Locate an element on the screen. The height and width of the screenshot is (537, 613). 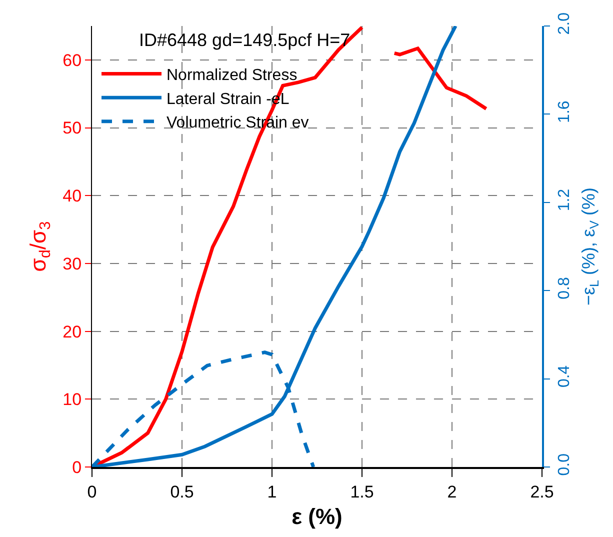
y-tick-label: 50 is located at coordinates (72, 128).